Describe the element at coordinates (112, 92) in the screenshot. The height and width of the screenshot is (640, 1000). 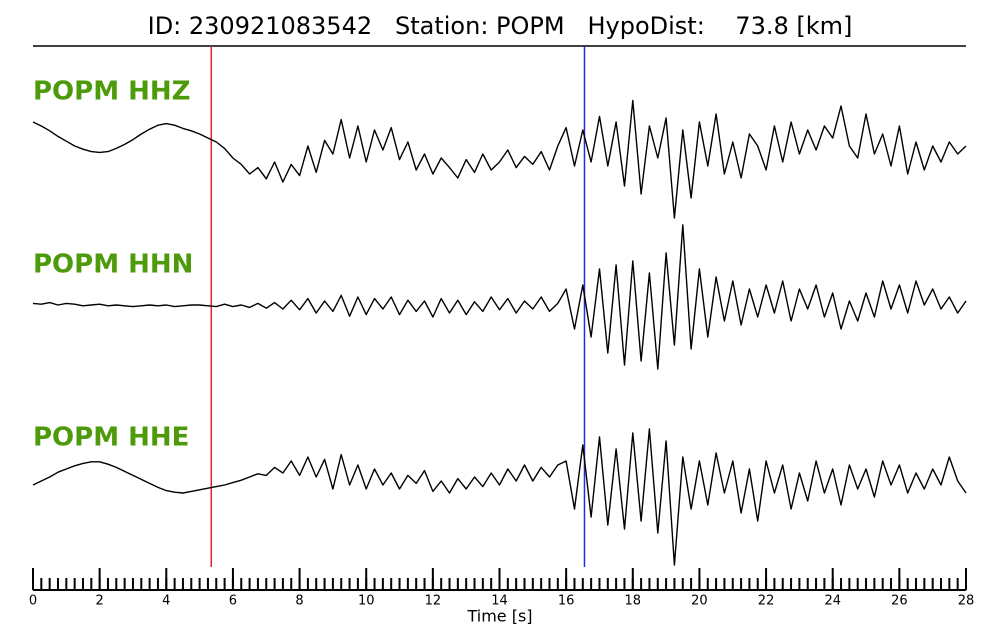
I see `trace-label: POPM HHZ` at that location.